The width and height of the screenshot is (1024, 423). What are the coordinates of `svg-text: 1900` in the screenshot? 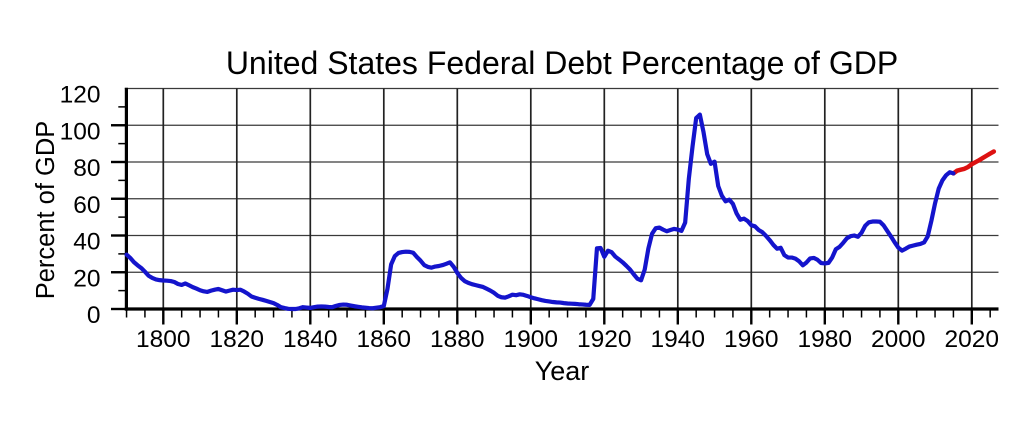 It's located at (531, 339).